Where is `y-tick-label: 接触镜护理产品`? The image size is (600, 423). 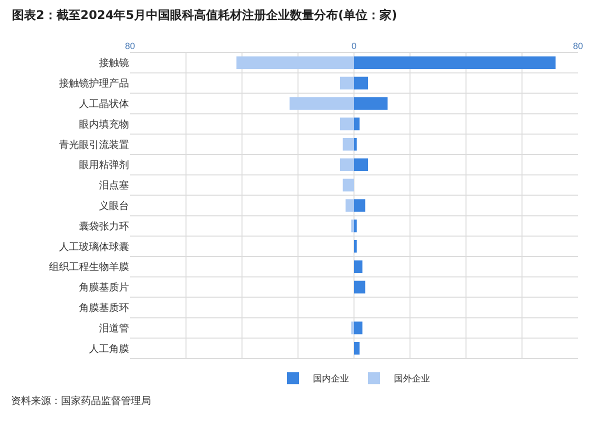
y-tick-label: 接触镜护理产品 is located at coordinates (94, 84).